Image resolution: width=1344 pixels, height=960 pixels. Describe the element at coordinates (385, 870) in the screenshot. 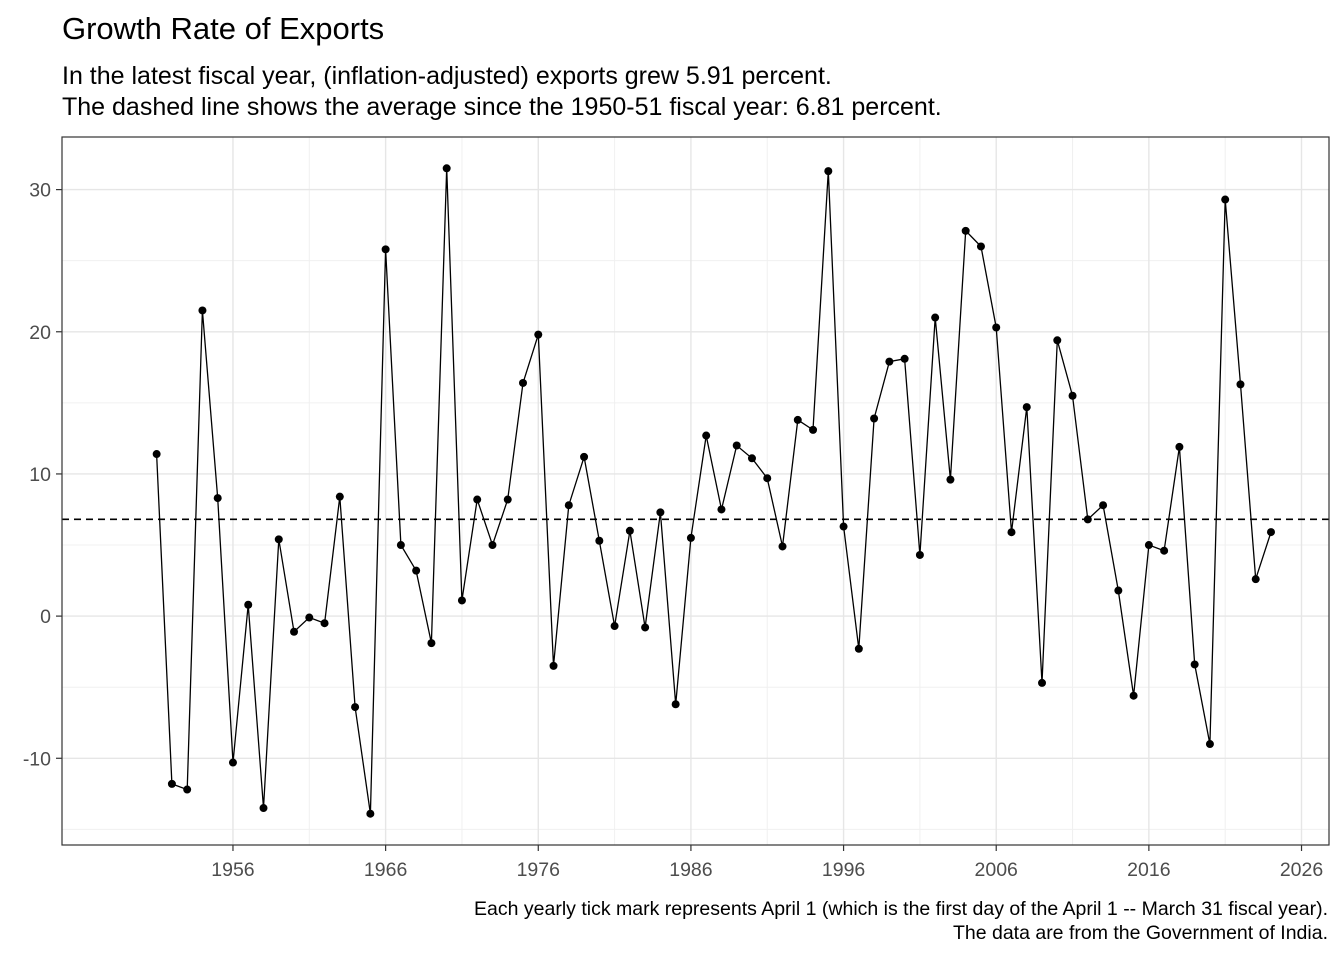

I see `x-tick-label: 1966` at that location.